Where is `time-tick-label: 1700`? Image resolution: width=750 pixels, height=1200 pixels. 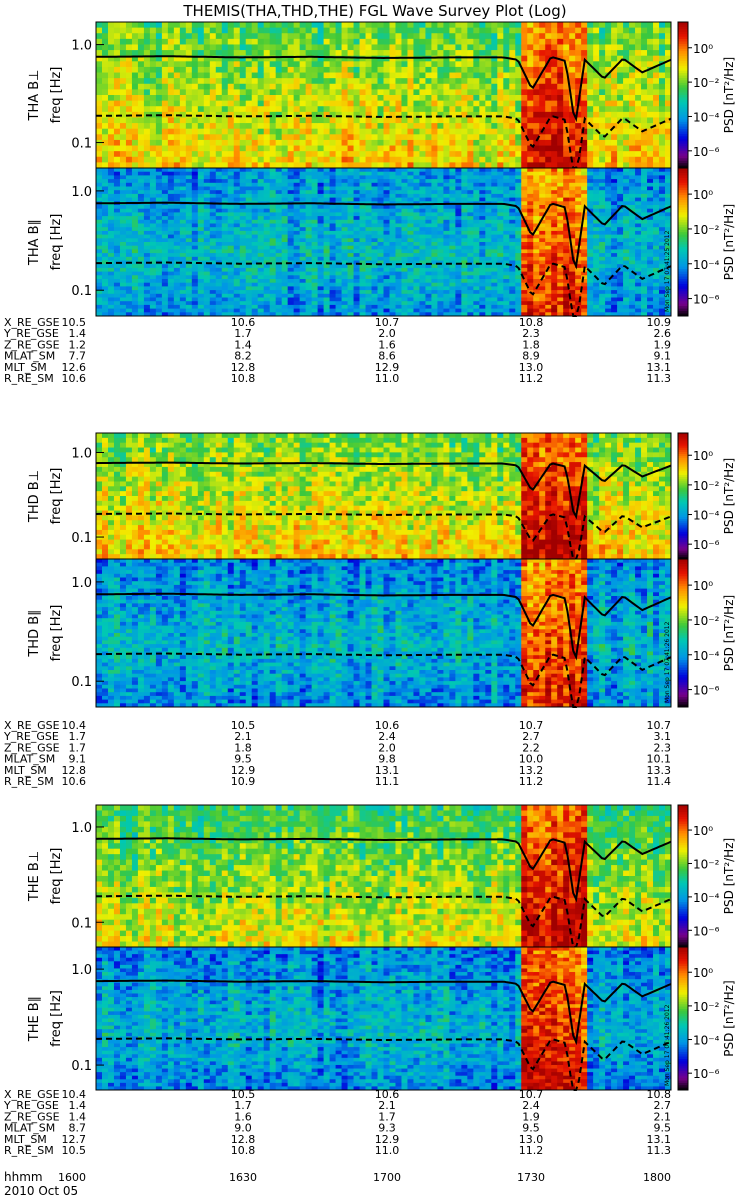
time-tick-label: 1700 is located at coordinates (387, 1177).